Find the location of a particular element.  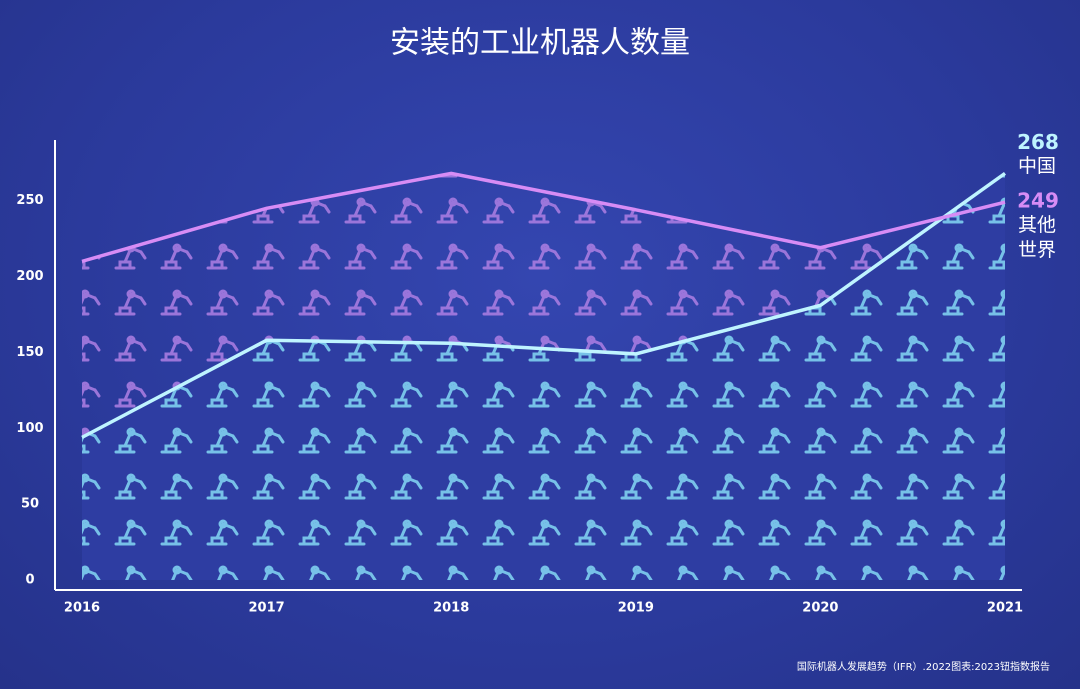

y-tick-label: 50 is located at coordinates (30, 504).